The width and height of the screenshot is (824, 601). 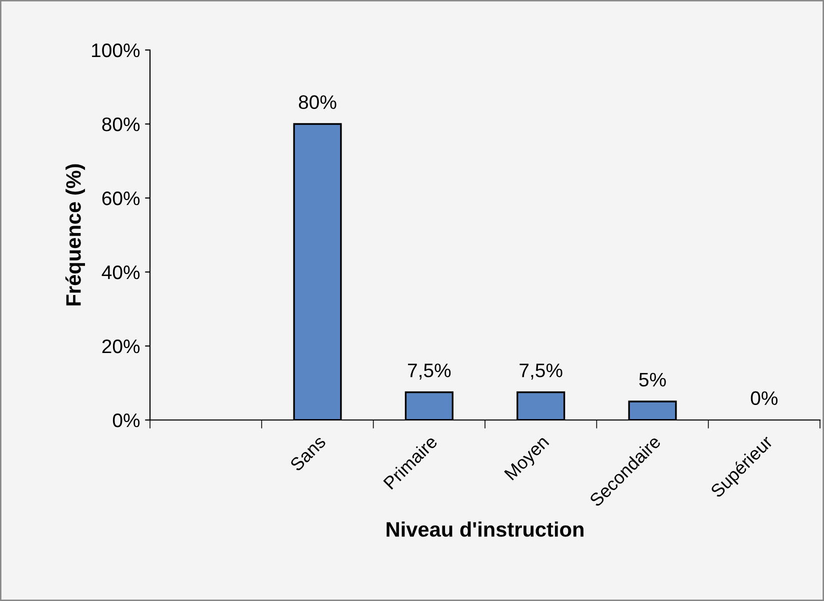 What do you see at coordinates (116, 50) in the screenshot?
I see `y-tick-label: 100%` at bounding box center [116, 50].